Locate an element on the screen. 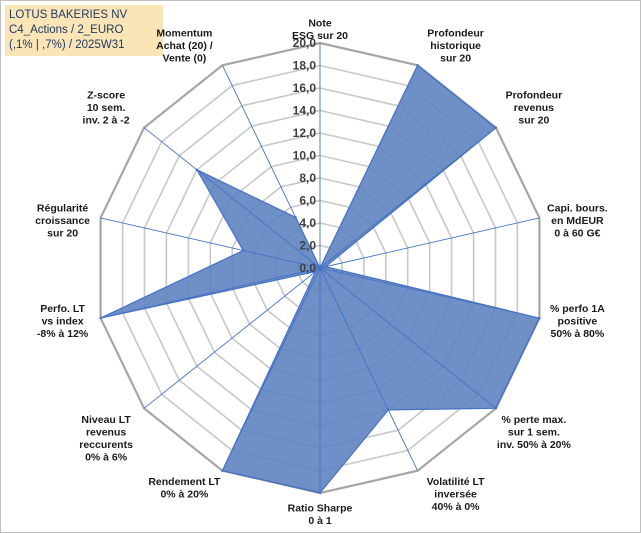 The image size is (641, 533). tick-label: 18,0 is located at coordinates (305, 66).